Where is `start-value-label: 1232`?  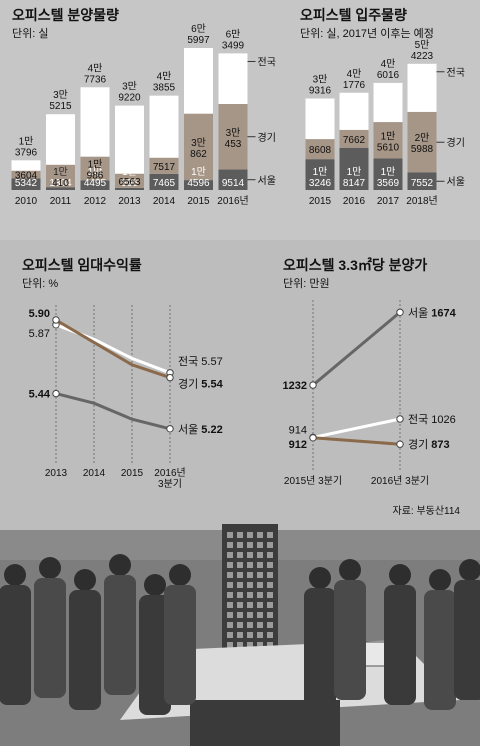 start-value-label: 1232 is located at coordinates (295, 386).